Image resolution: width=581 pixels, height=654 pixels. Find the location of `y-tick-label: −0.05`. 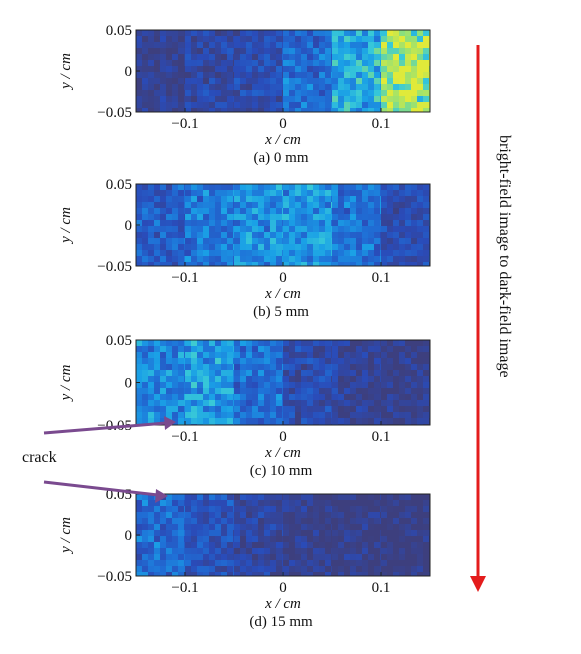

y-tick-label: −0.05 is located at coordinates (114, 577).